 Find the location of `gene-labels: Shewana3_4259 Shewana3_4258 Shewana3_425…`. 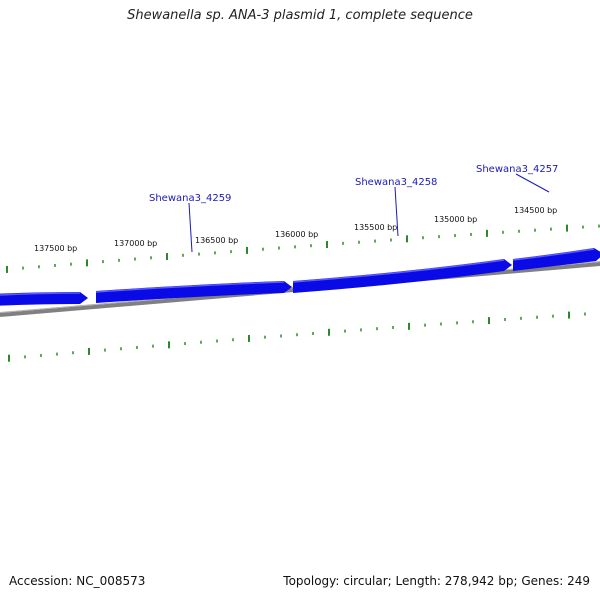

gene-labels: Shewana3_4259 Shewana3_4258 Shewana3_425… is located at coordinates (353, 208).